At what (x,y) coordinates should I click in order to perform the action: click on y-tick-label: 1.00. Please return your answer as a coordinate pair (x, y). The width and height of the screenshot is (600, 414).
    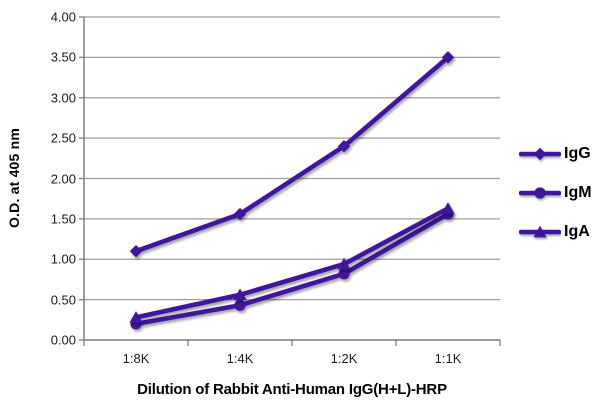
    Looking at the image, I should click on (63, 259).